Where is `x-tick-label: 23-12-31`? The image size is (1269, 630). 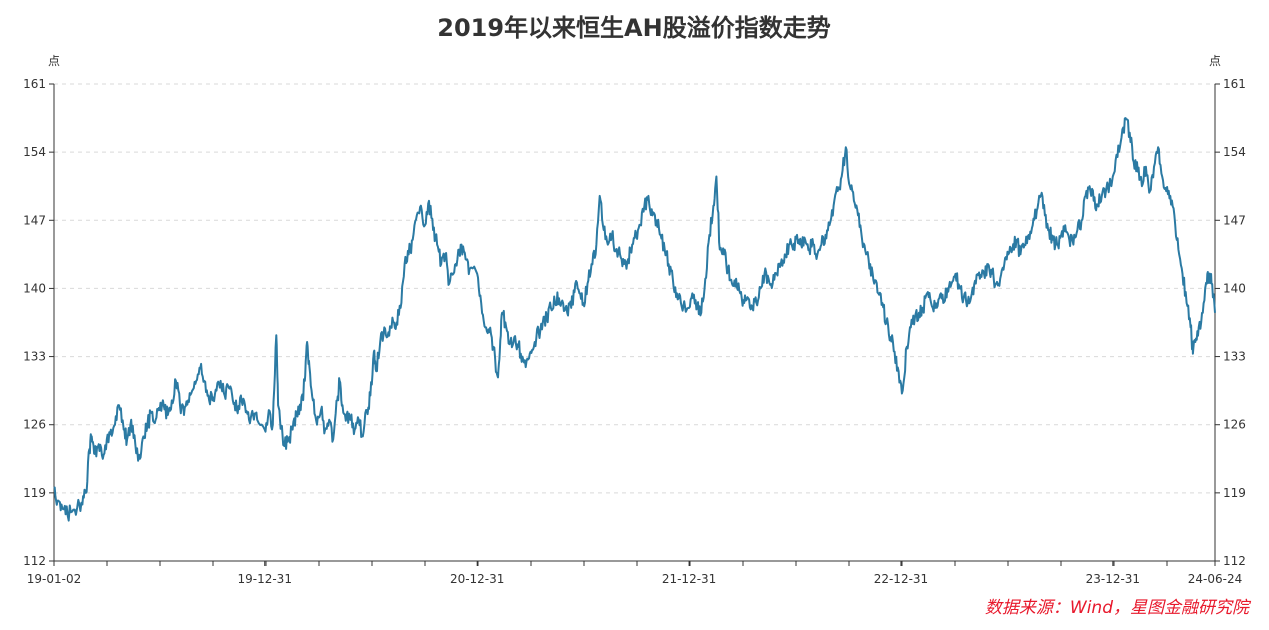
x-tick-label: 23-12-31 is located at coordinates (1113, 579).